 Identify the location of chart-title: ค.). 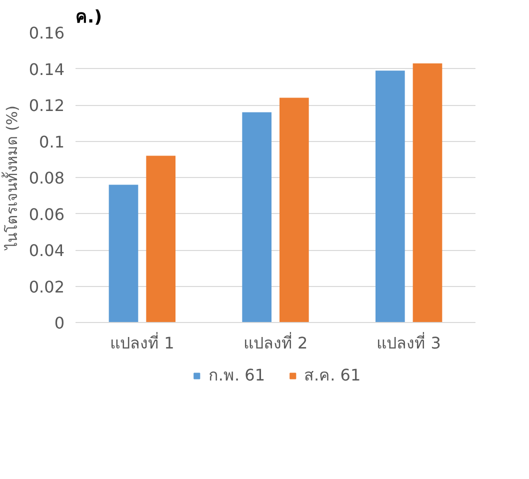
(89, 18).